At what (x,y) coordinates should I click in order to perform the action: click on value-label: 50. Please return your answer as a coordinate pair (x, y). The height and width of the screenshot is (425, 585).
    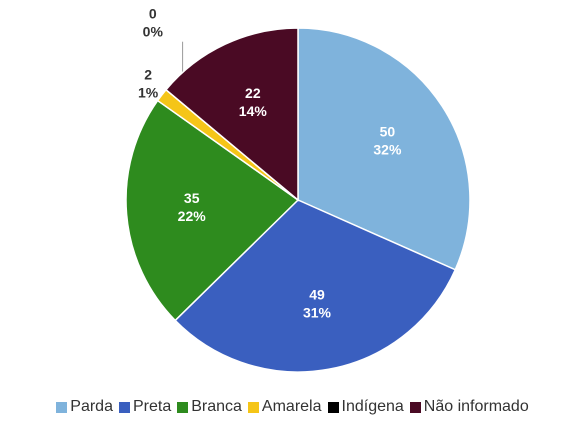
    Looking at the image, I should click on (388, 132).